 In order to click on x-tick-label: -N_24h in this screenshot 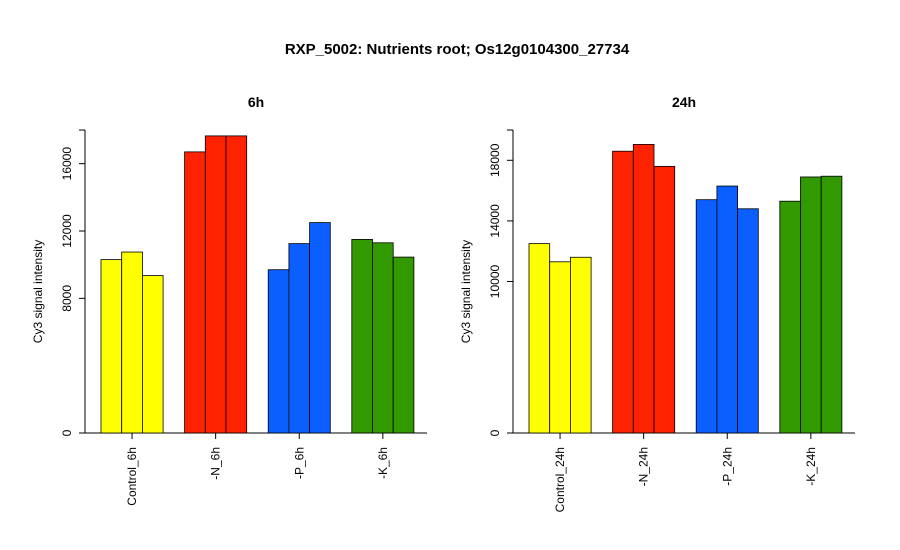, I will do `click(644, 466)`.